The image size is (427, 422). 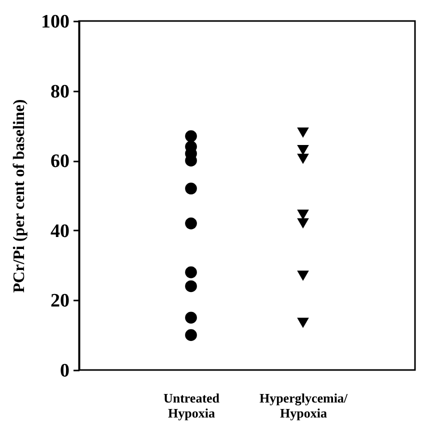 I want to click on y-tick-label: 60, so click(x=60, y=161).